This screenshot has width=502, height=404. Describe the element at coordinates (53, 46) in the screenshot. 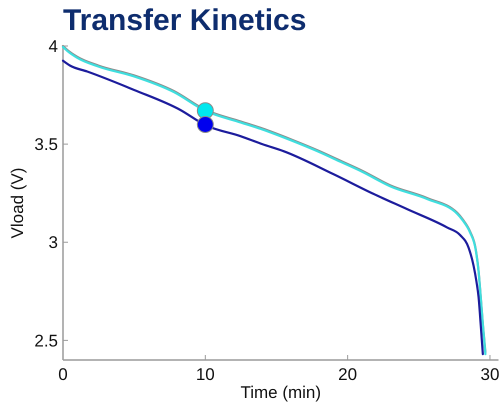

I see `y-tick-label: 4` at that location.